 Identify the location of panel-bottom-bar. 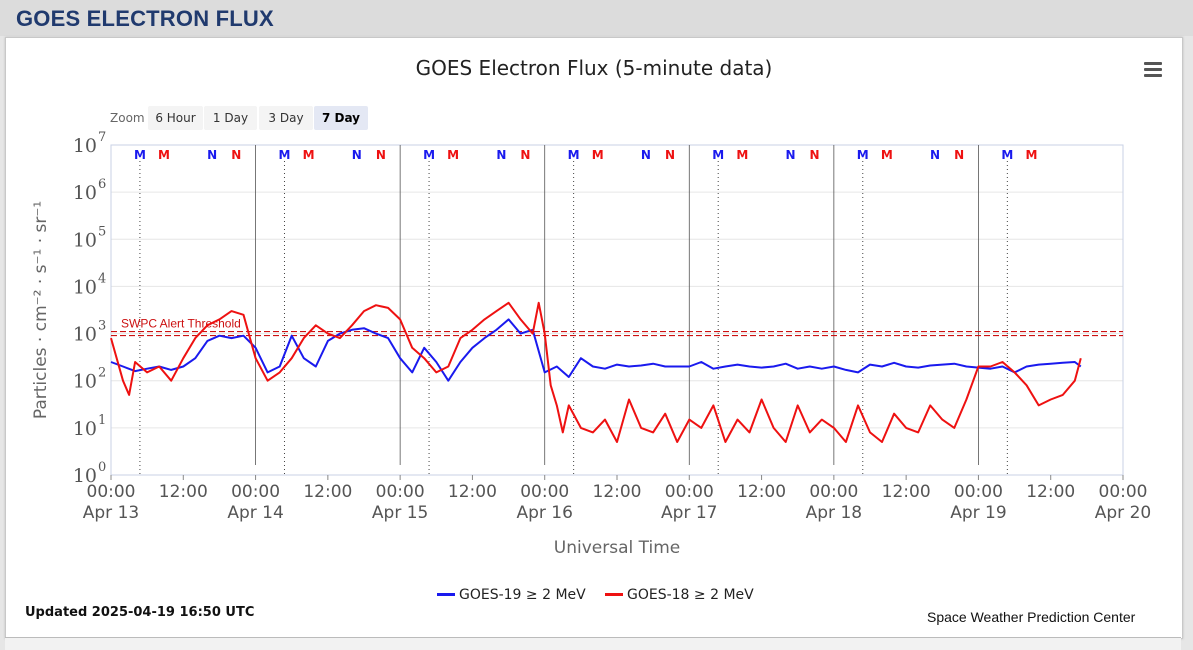
(593, 643).